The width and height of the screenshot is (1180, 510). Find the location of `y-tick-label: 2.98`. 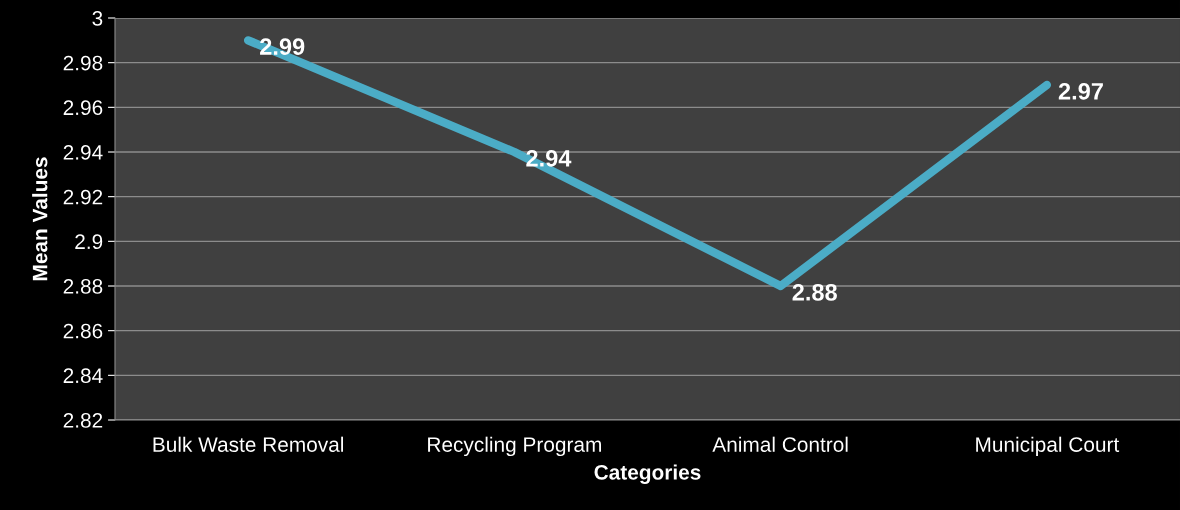

y-tick-label: 2.98 is located at coordinates (83, 63).